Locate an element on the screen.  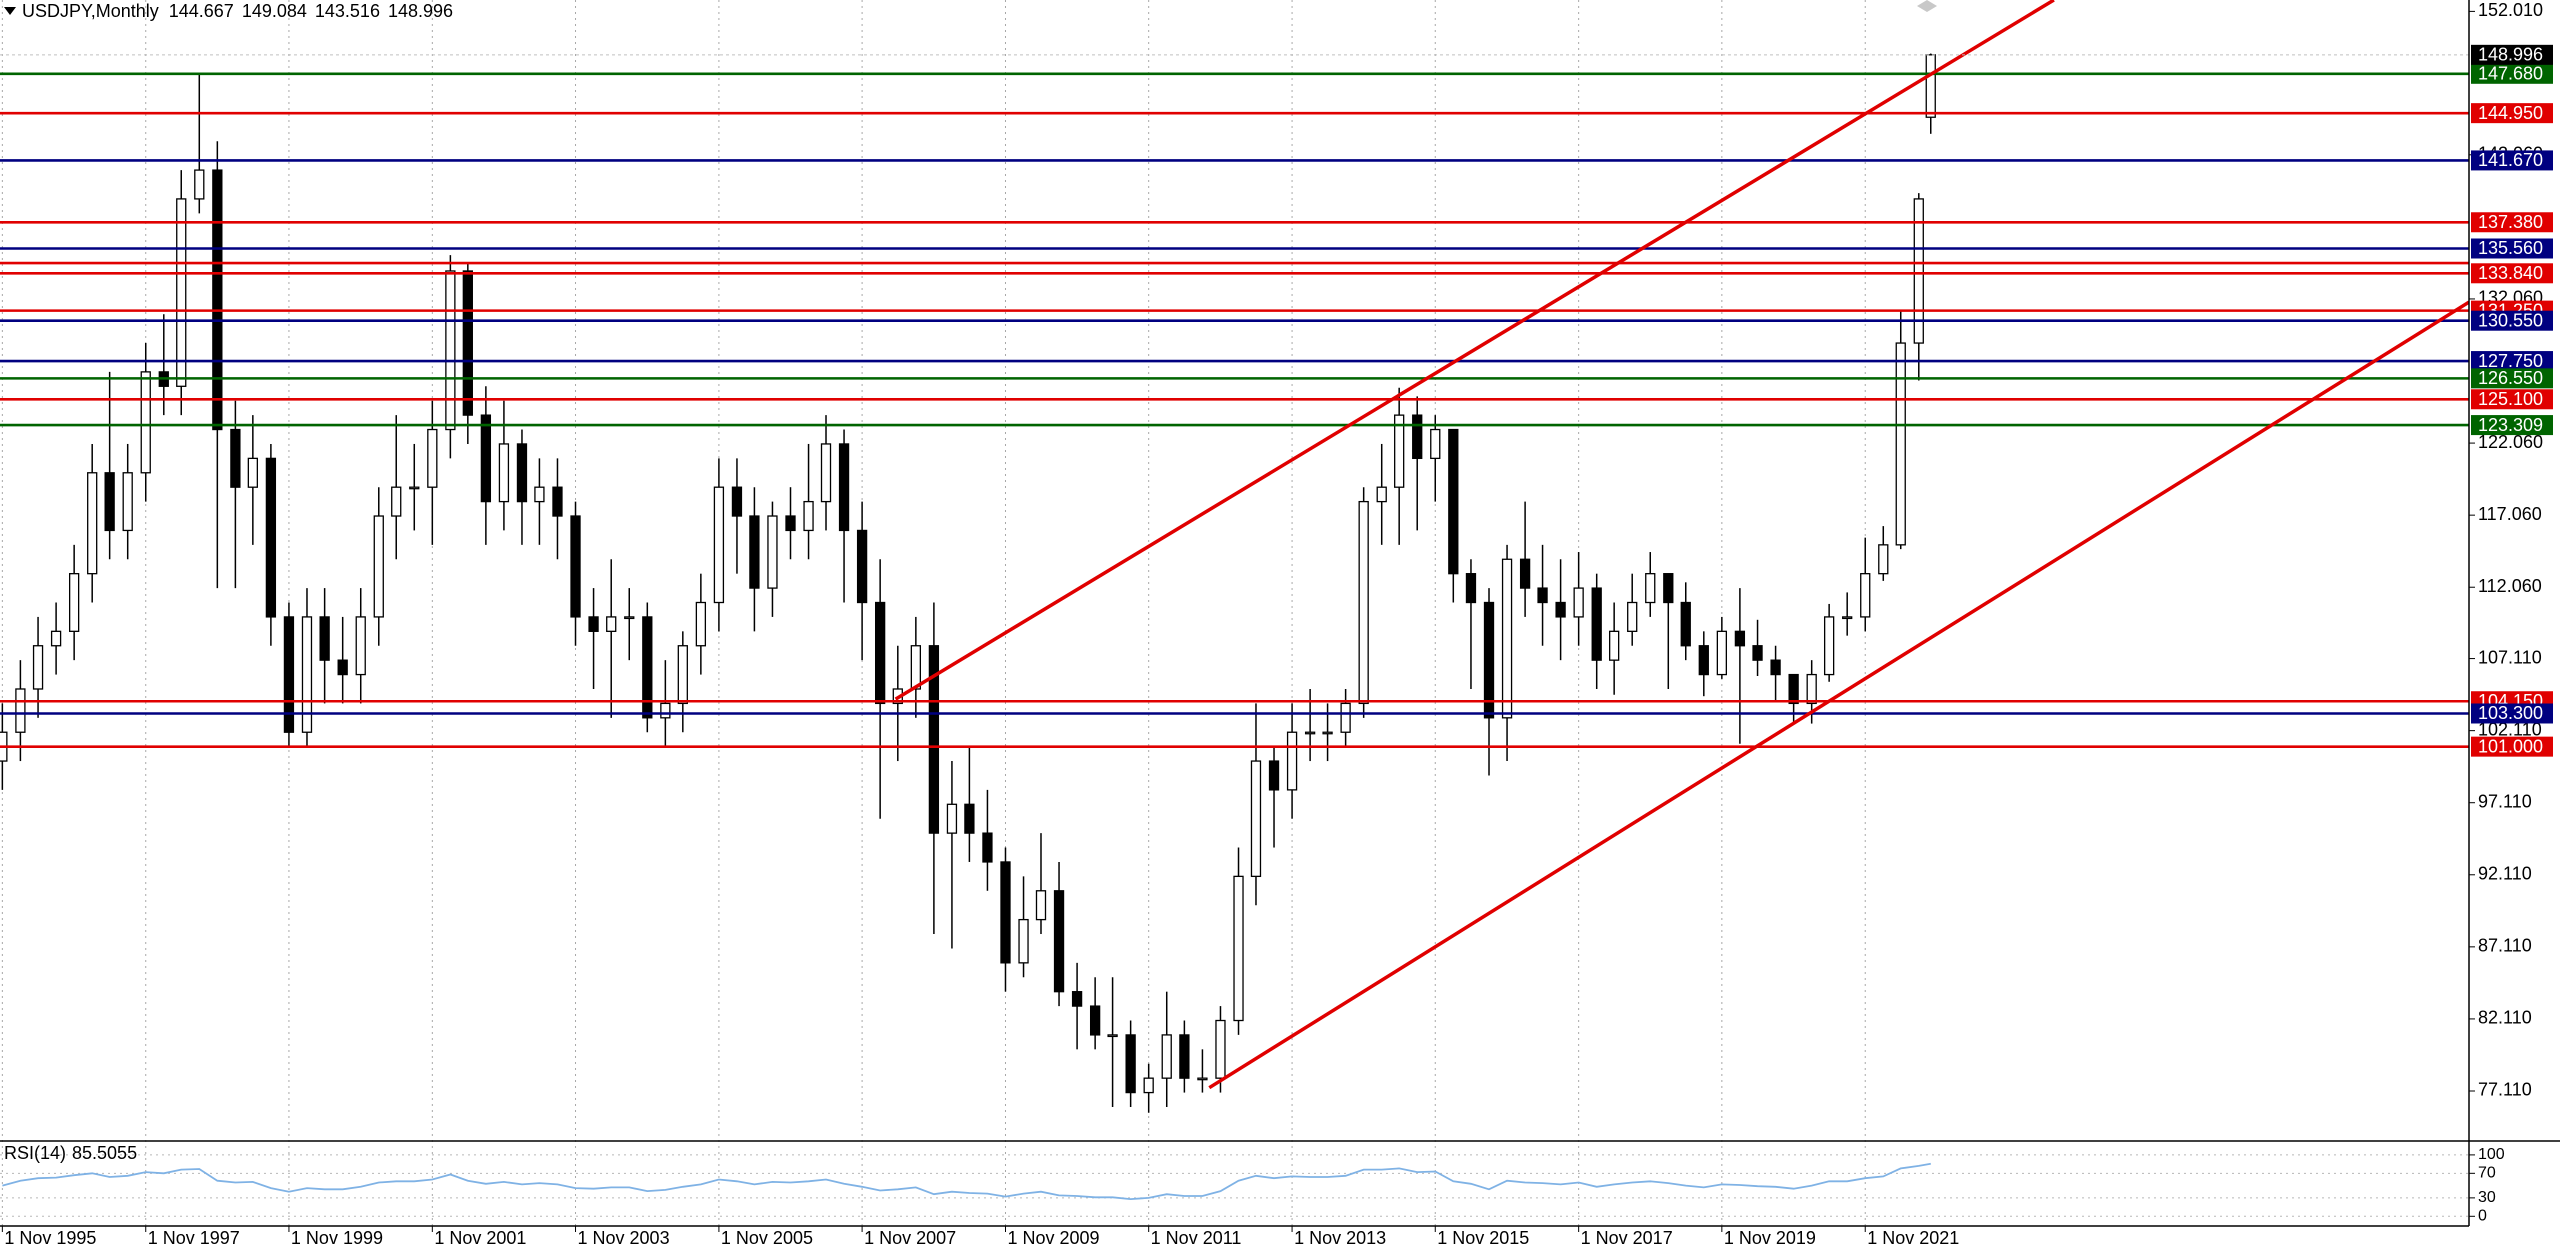
level-label: 103.300 is located at coordinates (2510, 713).